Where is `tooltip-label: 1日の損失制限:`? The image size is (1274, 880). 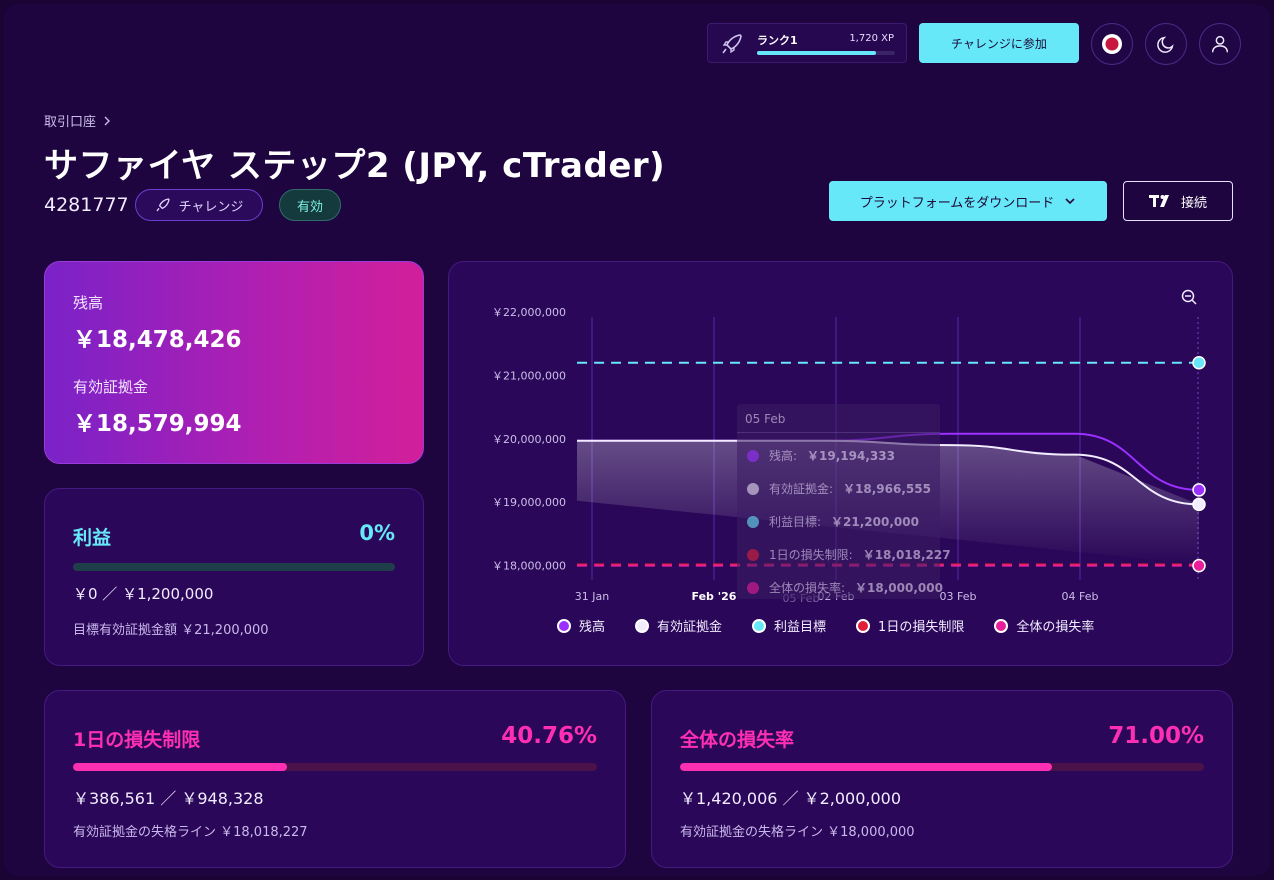 tooltip-label: 1日の損失制限: is located at coordinates (811, 555).